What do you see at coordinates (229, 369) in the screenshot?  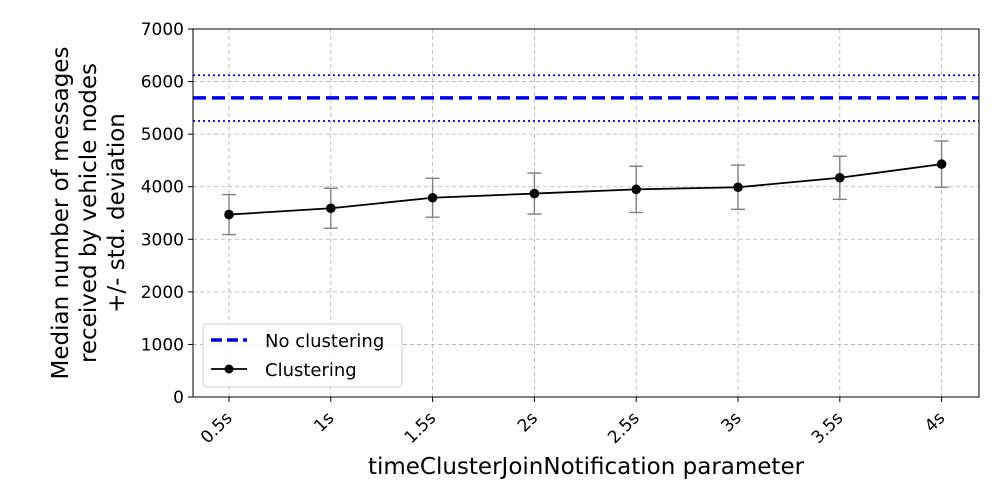 I see `legend-clustering-marker` at bounding box center [229, 369].